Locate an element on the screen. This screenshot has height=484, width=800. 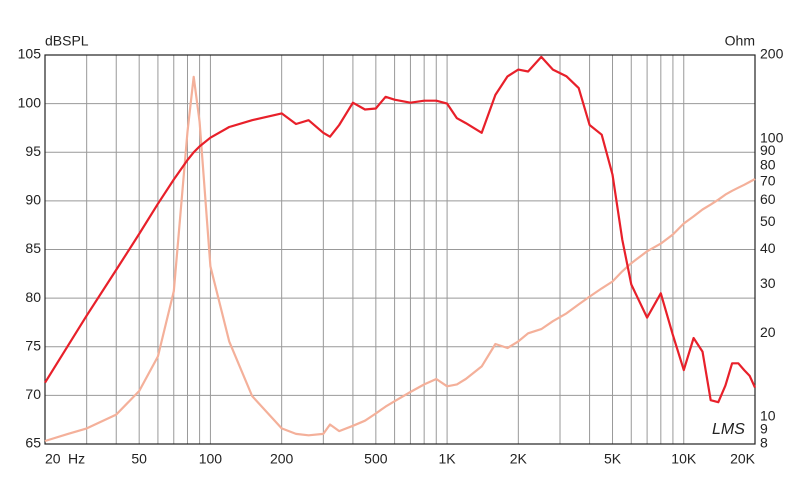
x-unit: Hz is located at coordinates (76, 459).